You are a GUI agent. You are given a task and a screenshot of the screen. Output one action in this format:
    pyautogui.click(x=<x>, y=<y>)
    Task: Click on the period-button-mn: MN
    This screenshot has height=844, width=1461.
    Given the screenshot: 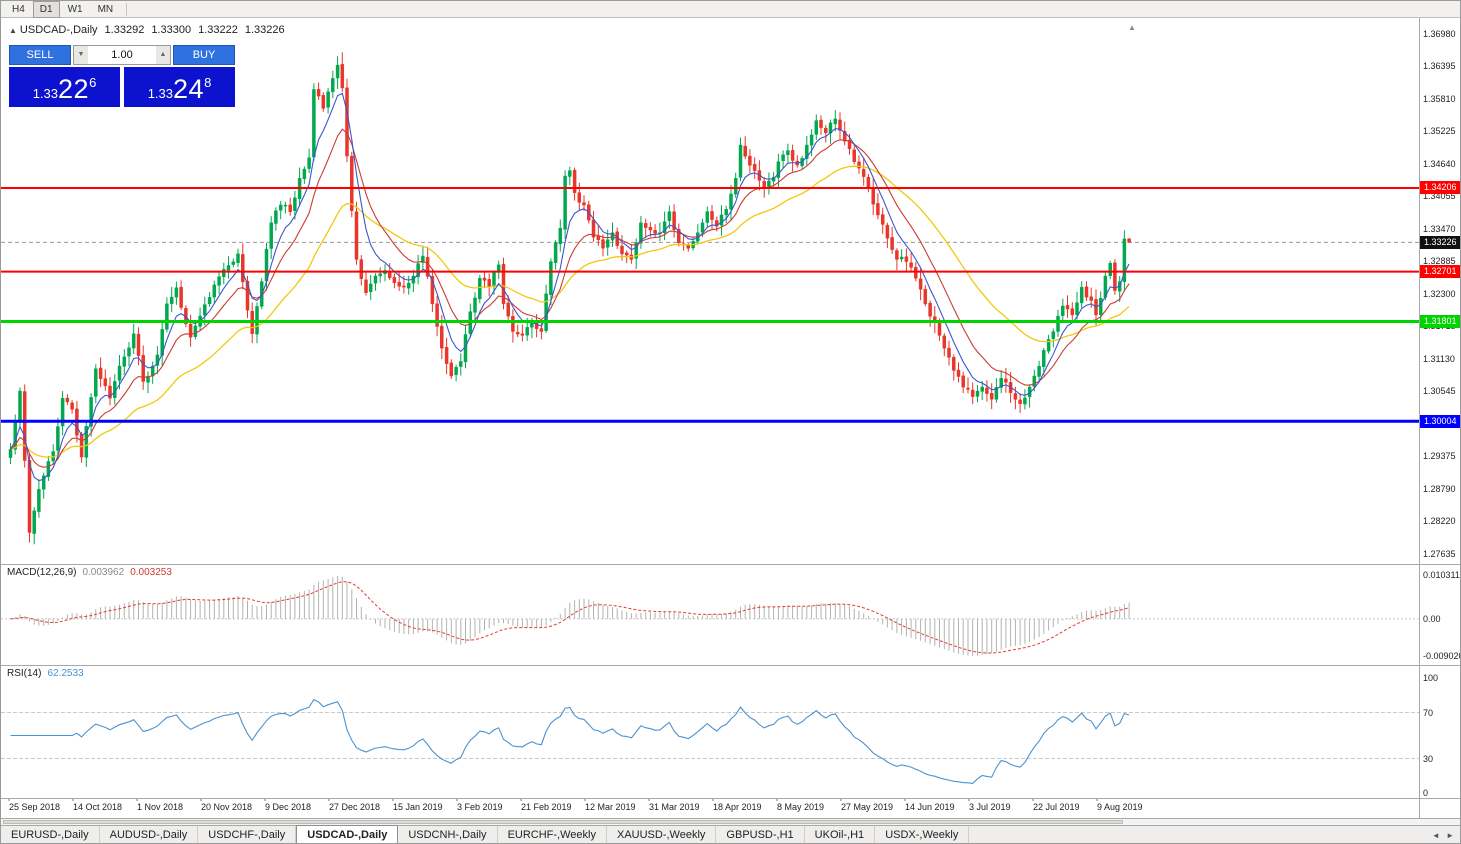 What is the action you would take?
    pyautogui.click(x=105, y=9)
    